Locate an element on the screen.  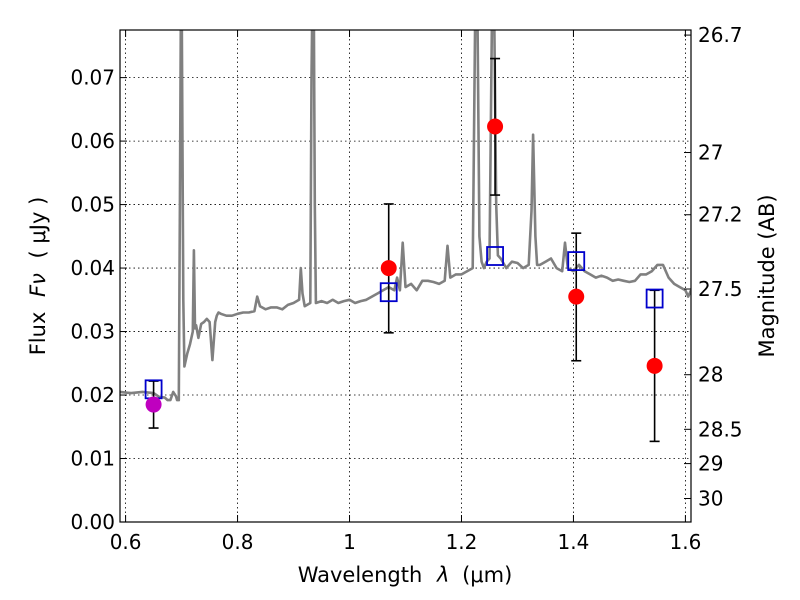
y2-tick-label: 30 is located at coordinates (710, 499).